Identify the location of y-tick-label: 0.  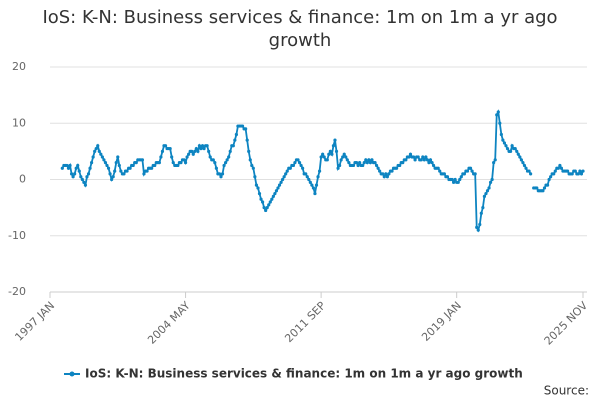
(22, 179).